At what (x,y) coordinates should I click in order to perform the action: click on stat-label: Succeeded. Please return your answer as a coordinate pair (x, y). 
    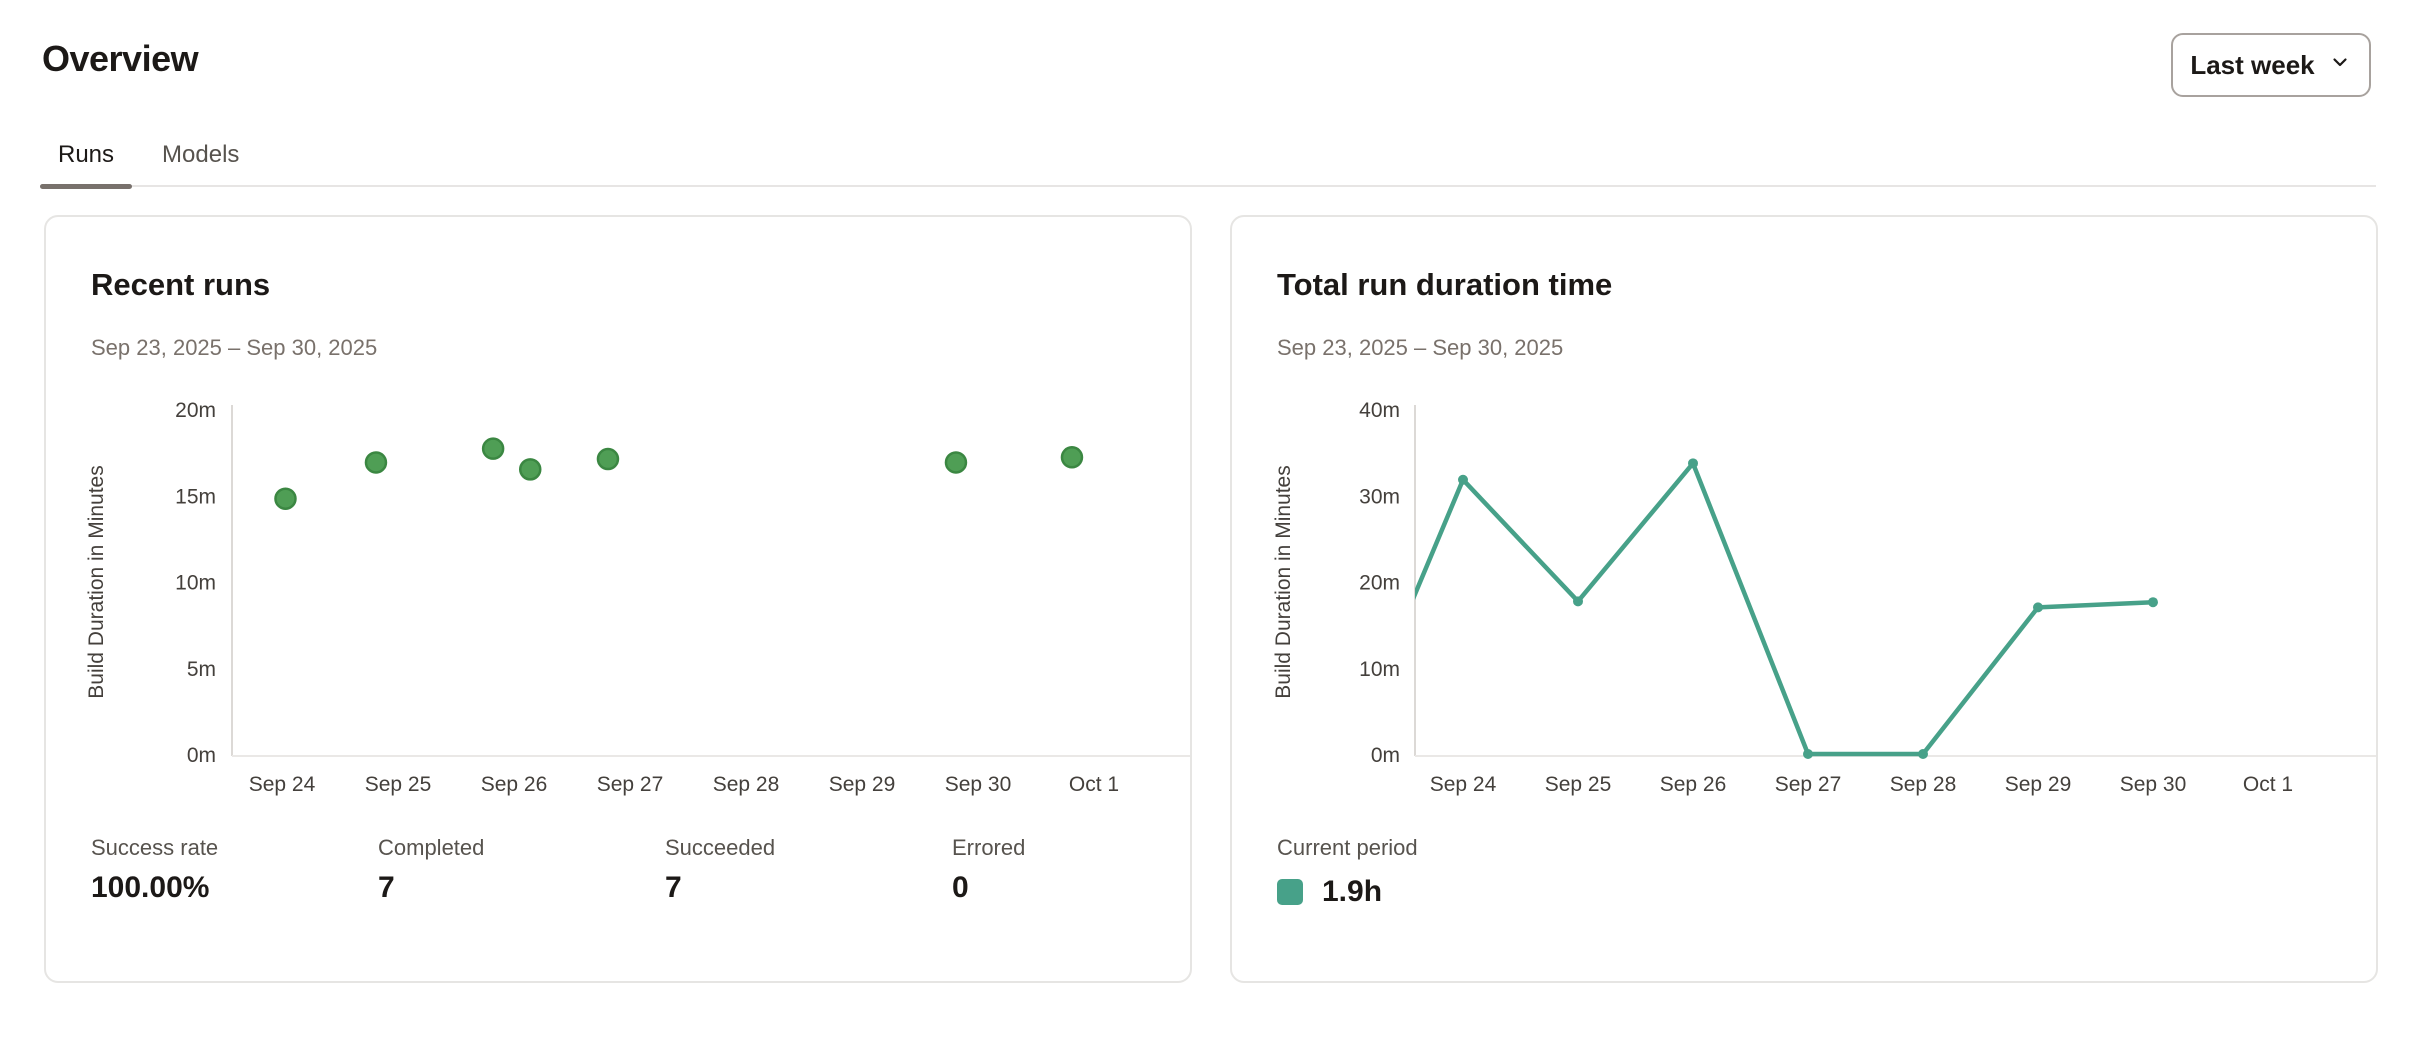
    Looking at the image, I should click on (720, 847).